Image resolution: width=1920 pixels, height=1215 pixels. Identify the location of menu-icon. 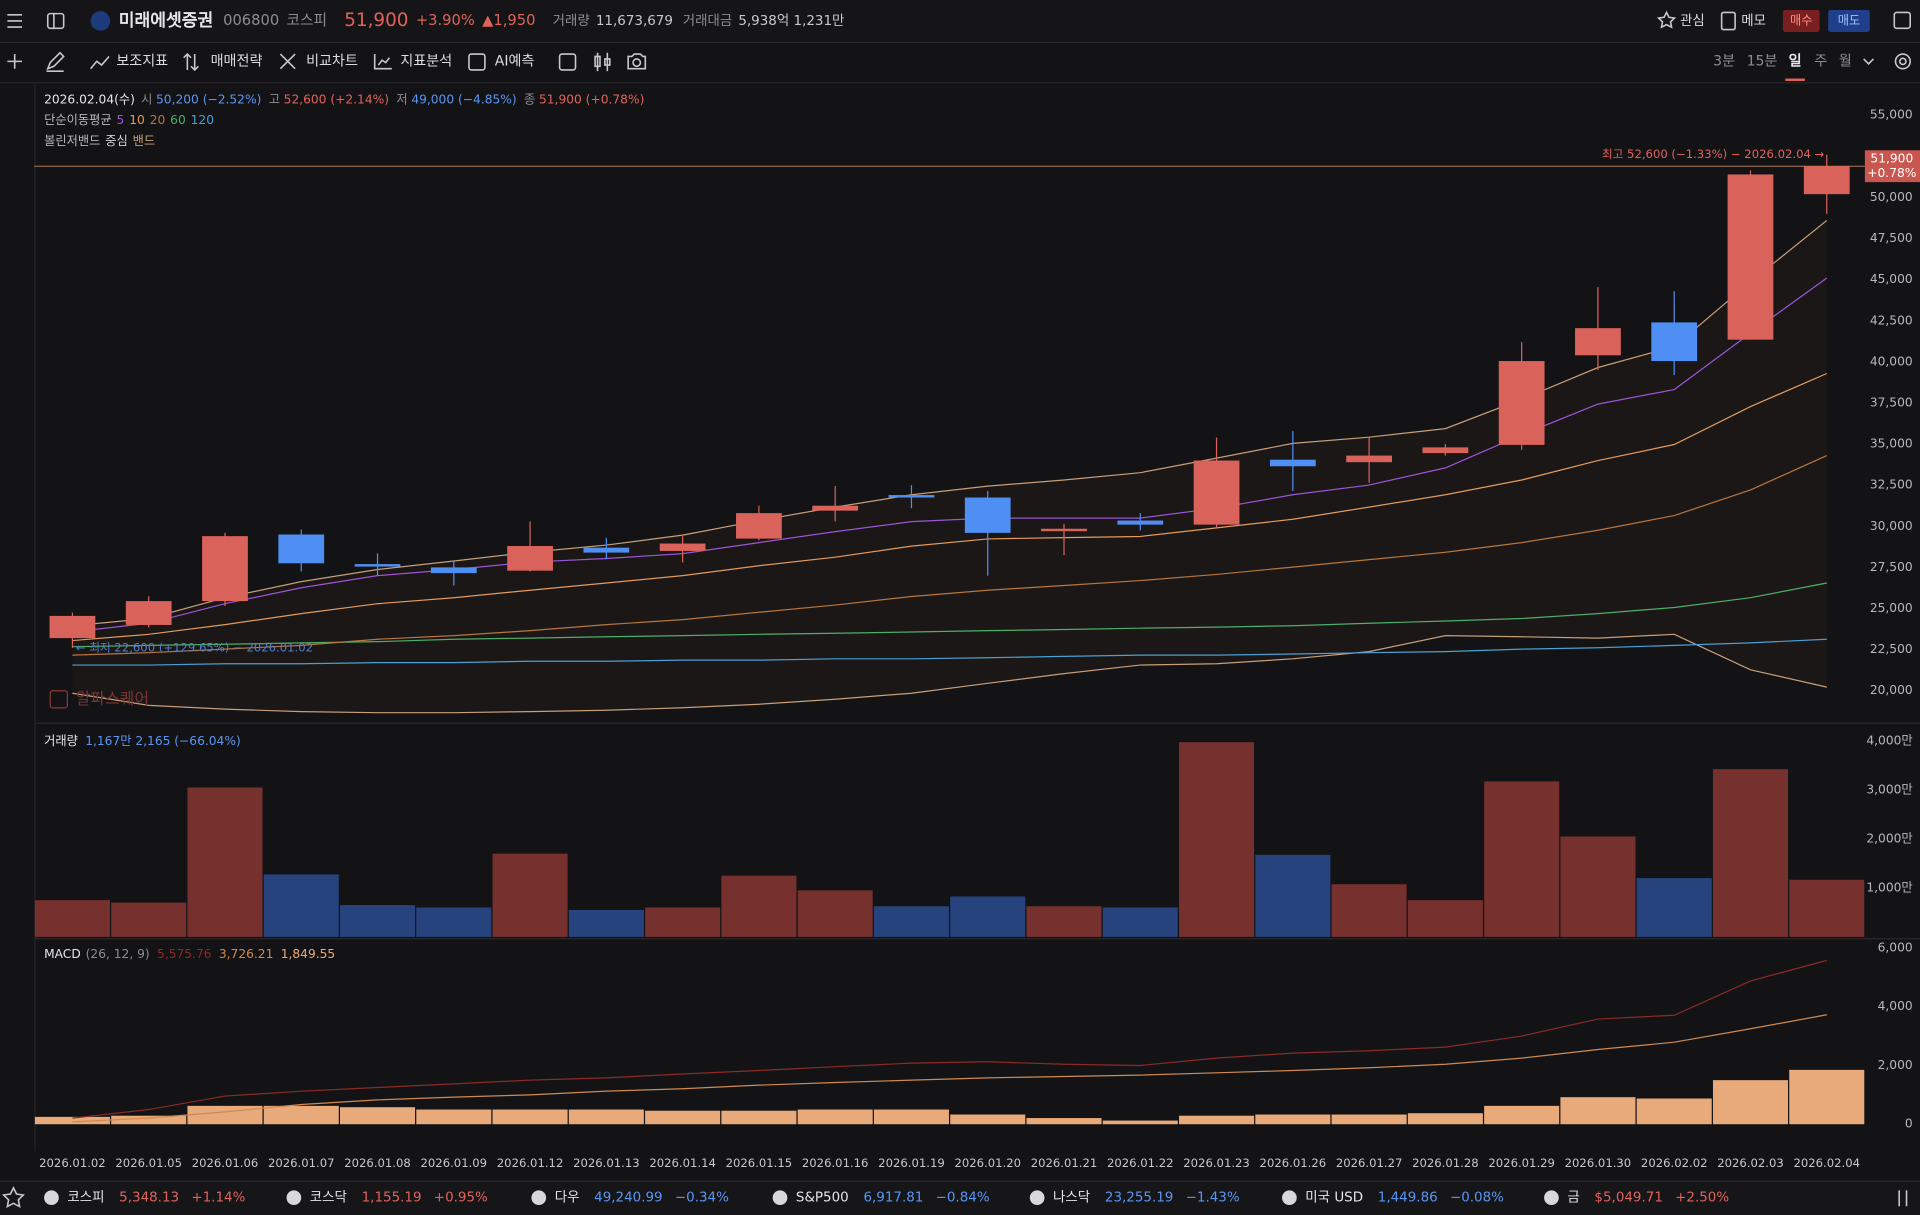
(15, 21).